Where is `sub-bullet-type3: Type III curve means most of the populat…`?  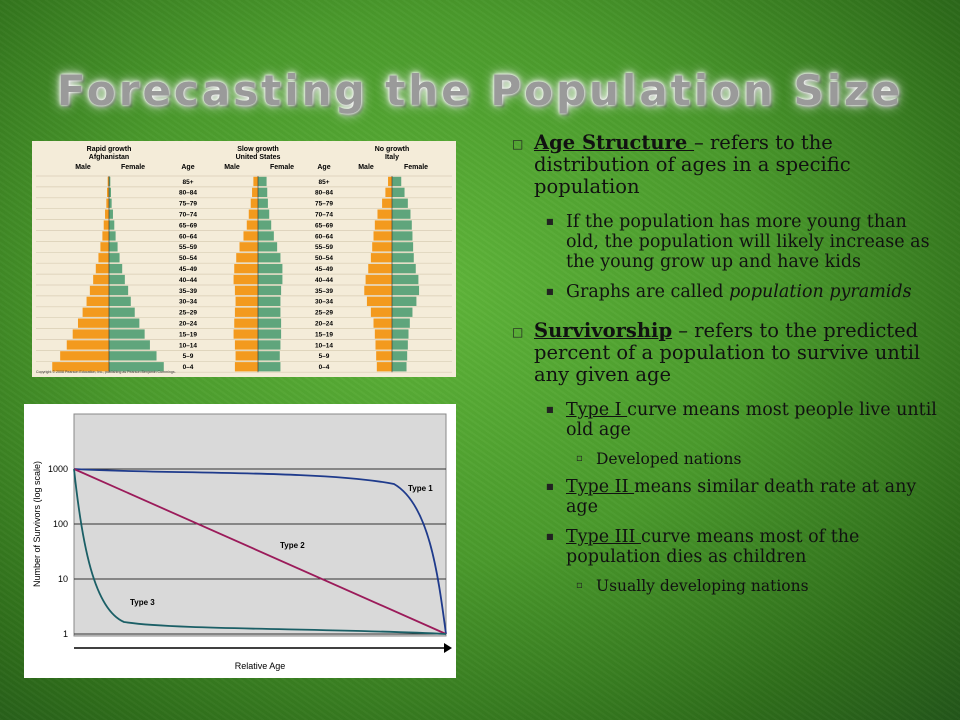
sub-bullet-type3: Type III curve means most of the populat… is located at coordinates (742, 547).